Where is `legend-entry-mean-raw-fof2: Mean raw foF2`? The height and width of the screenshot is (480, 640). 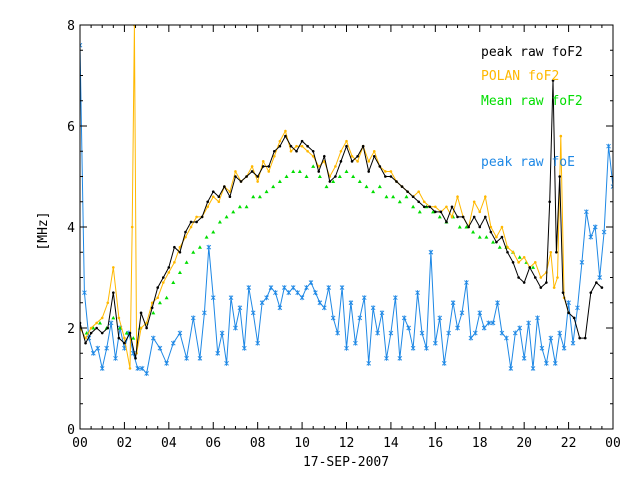
legend-entry-mean-raw-fof2: Mean raw foF2 is located at coordinates (532, 101).